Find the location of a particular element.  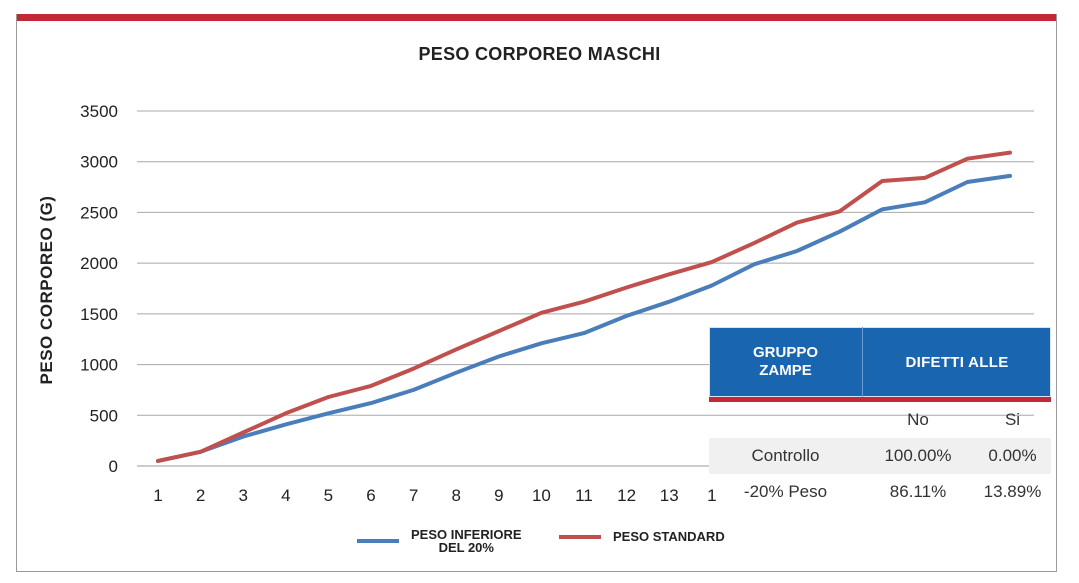

table-cell-no: 86.11% is located at coordinates (918, 491).